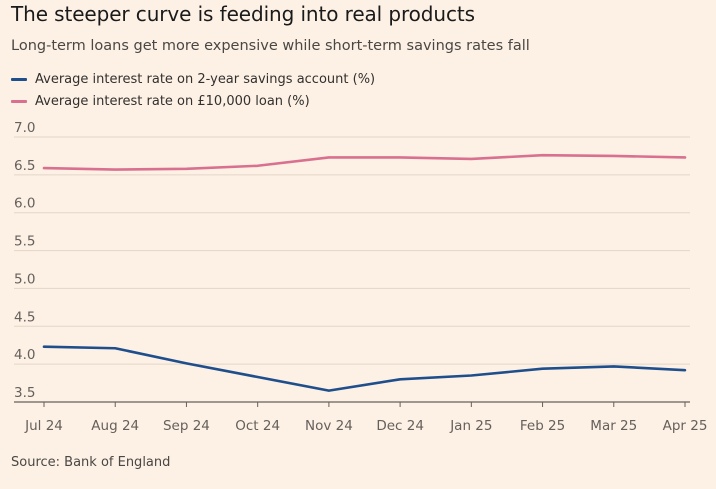 The height and width of the screenshot is (489, 716). I want to click on y-tick-label: 6.0, so click(24, 204).